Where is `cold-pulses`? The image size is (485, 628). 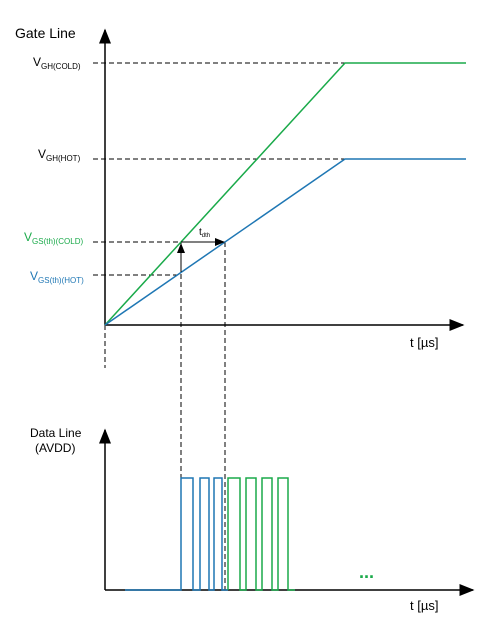
cold-pulses is located at coordinates (261, 534).